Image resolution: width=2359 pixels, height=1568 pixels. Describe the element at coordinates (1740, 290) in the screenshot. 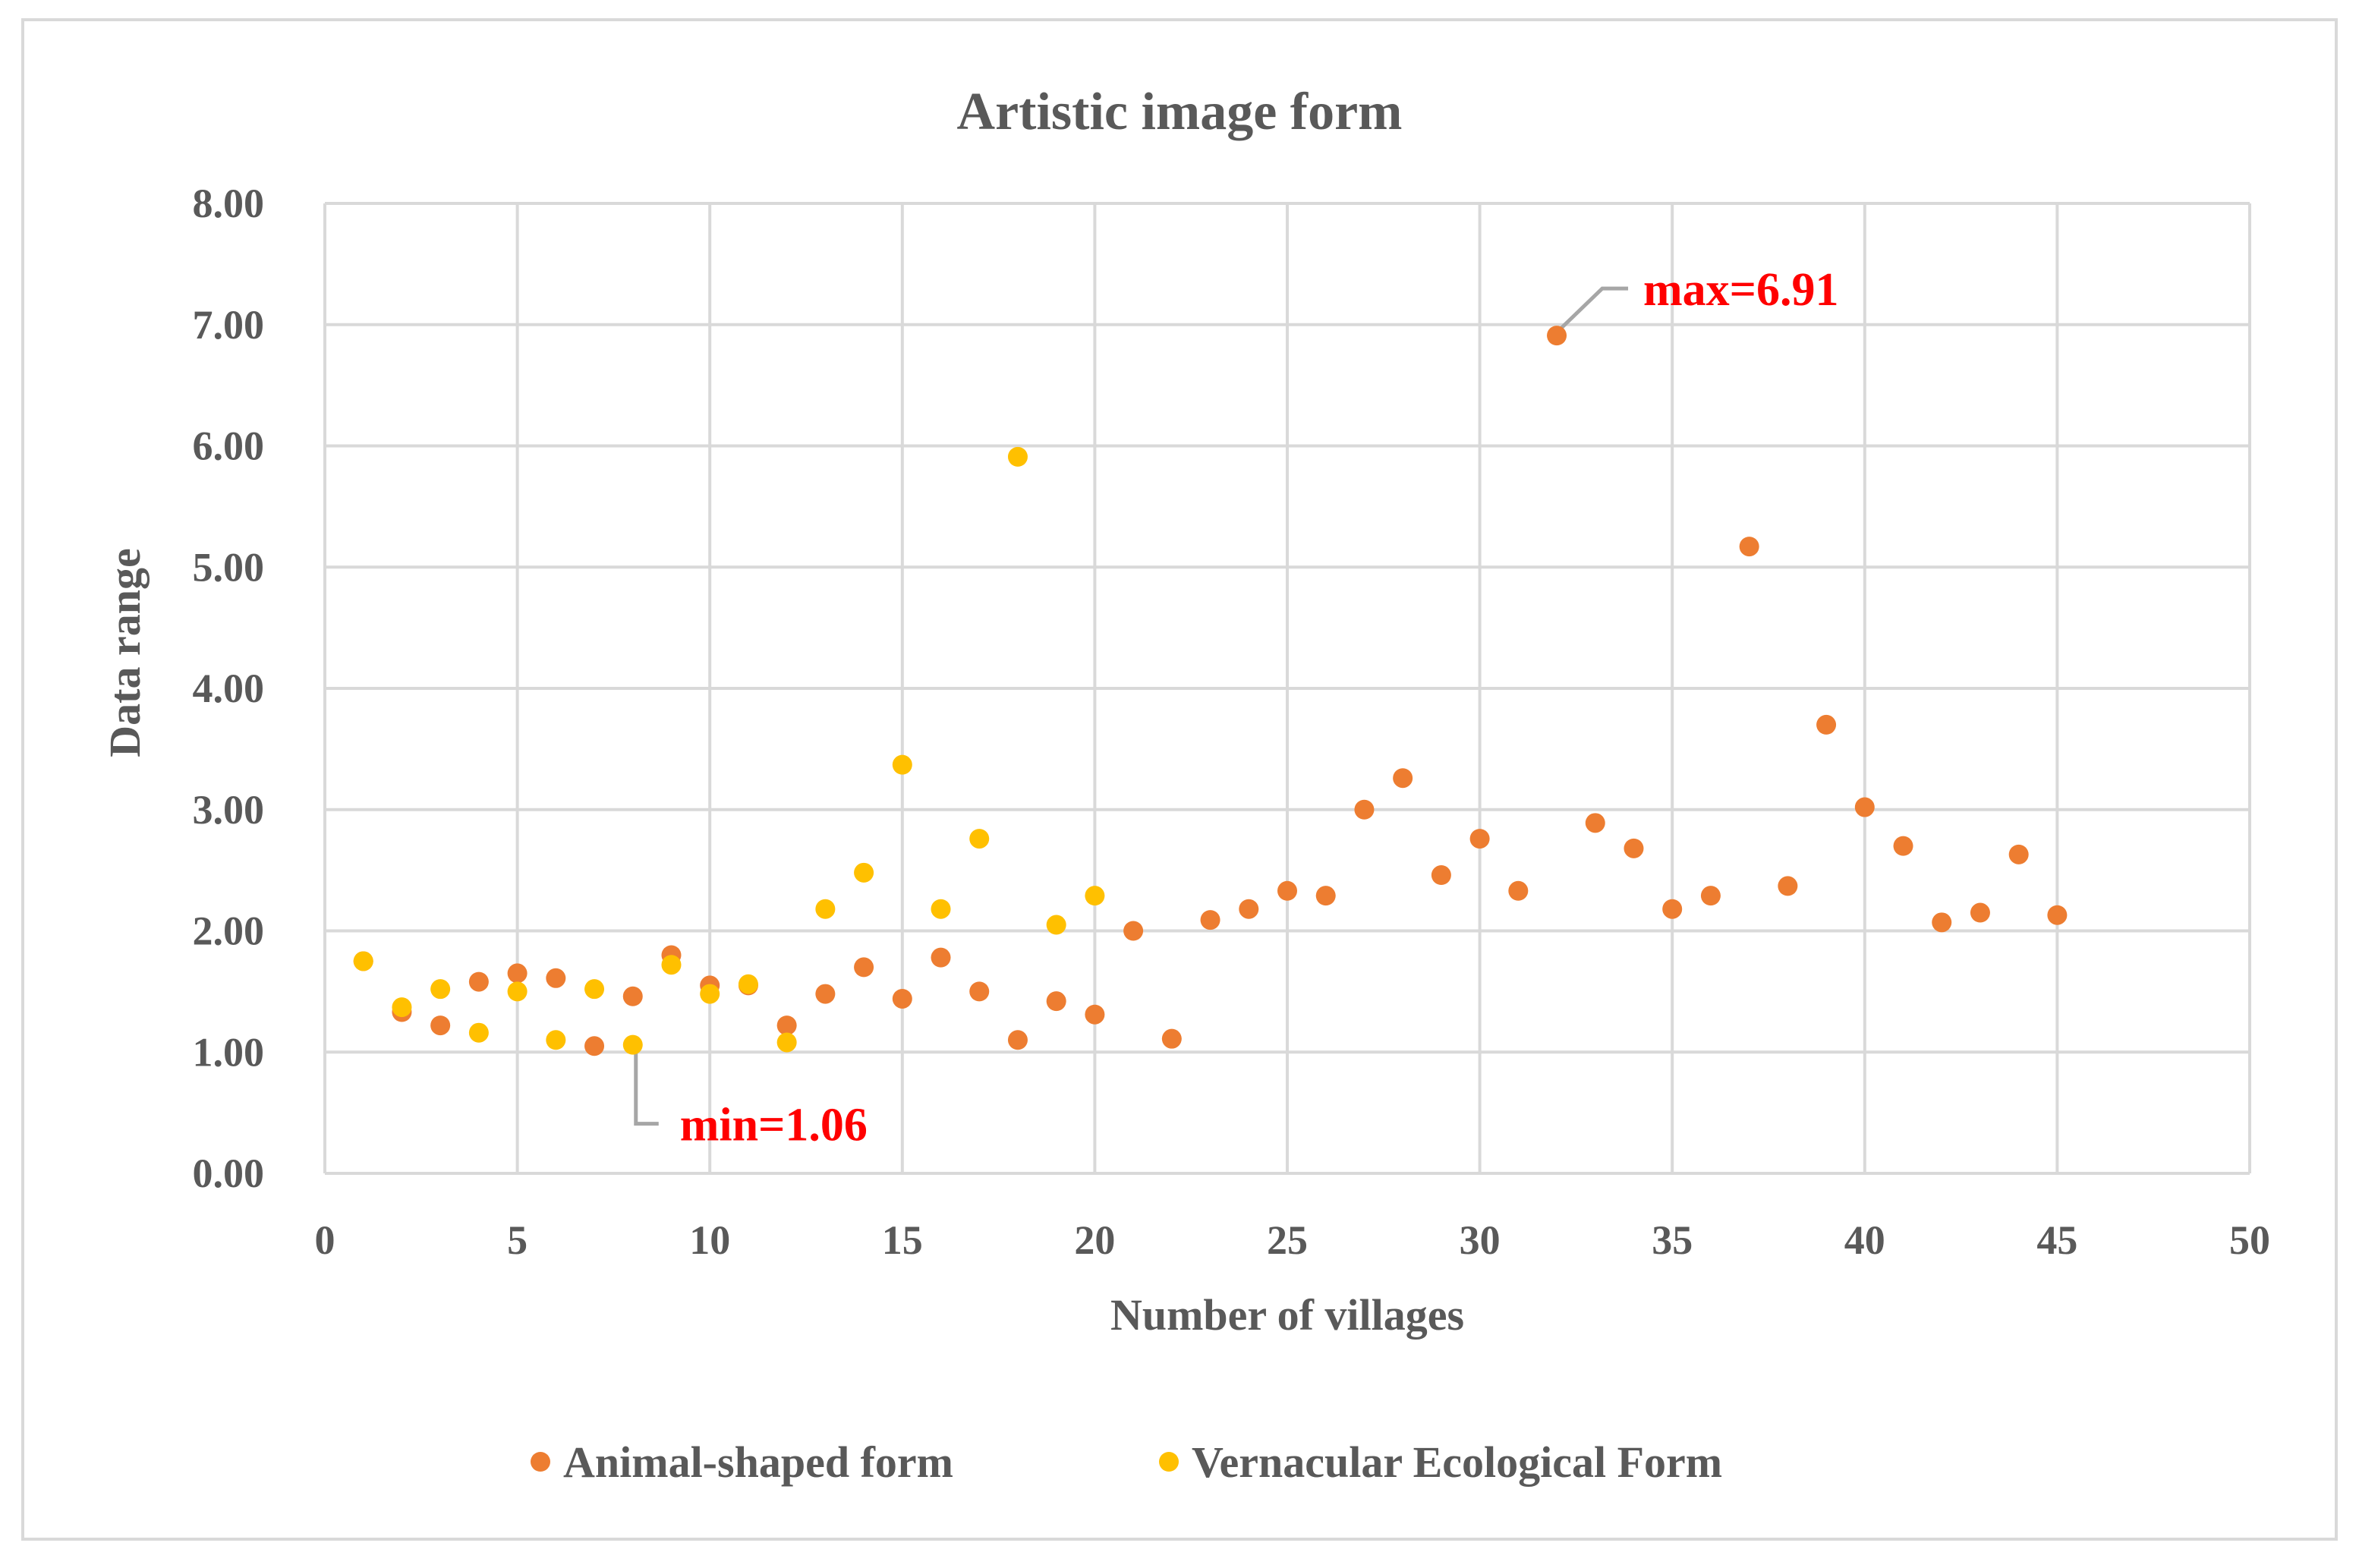

I see `annotation-label: max=6.91` at that location.